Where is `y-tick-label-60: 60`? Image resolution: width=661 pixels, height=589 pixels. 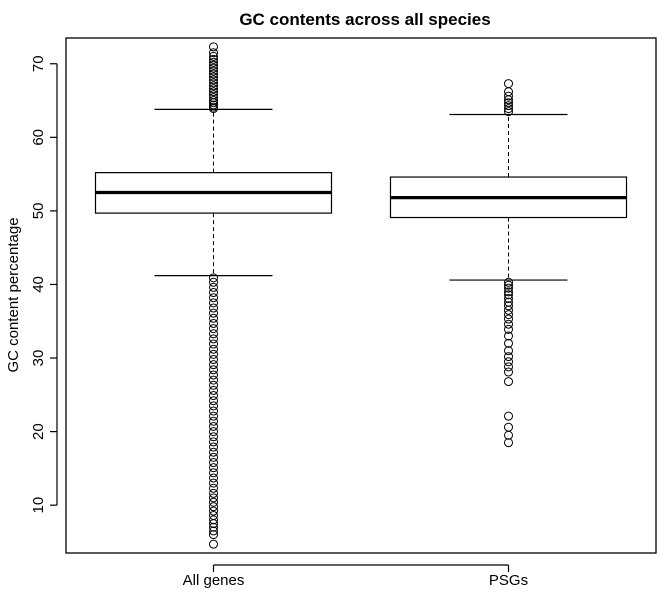 y-tick-label-60: 60 is located at coordinates (38, 137).